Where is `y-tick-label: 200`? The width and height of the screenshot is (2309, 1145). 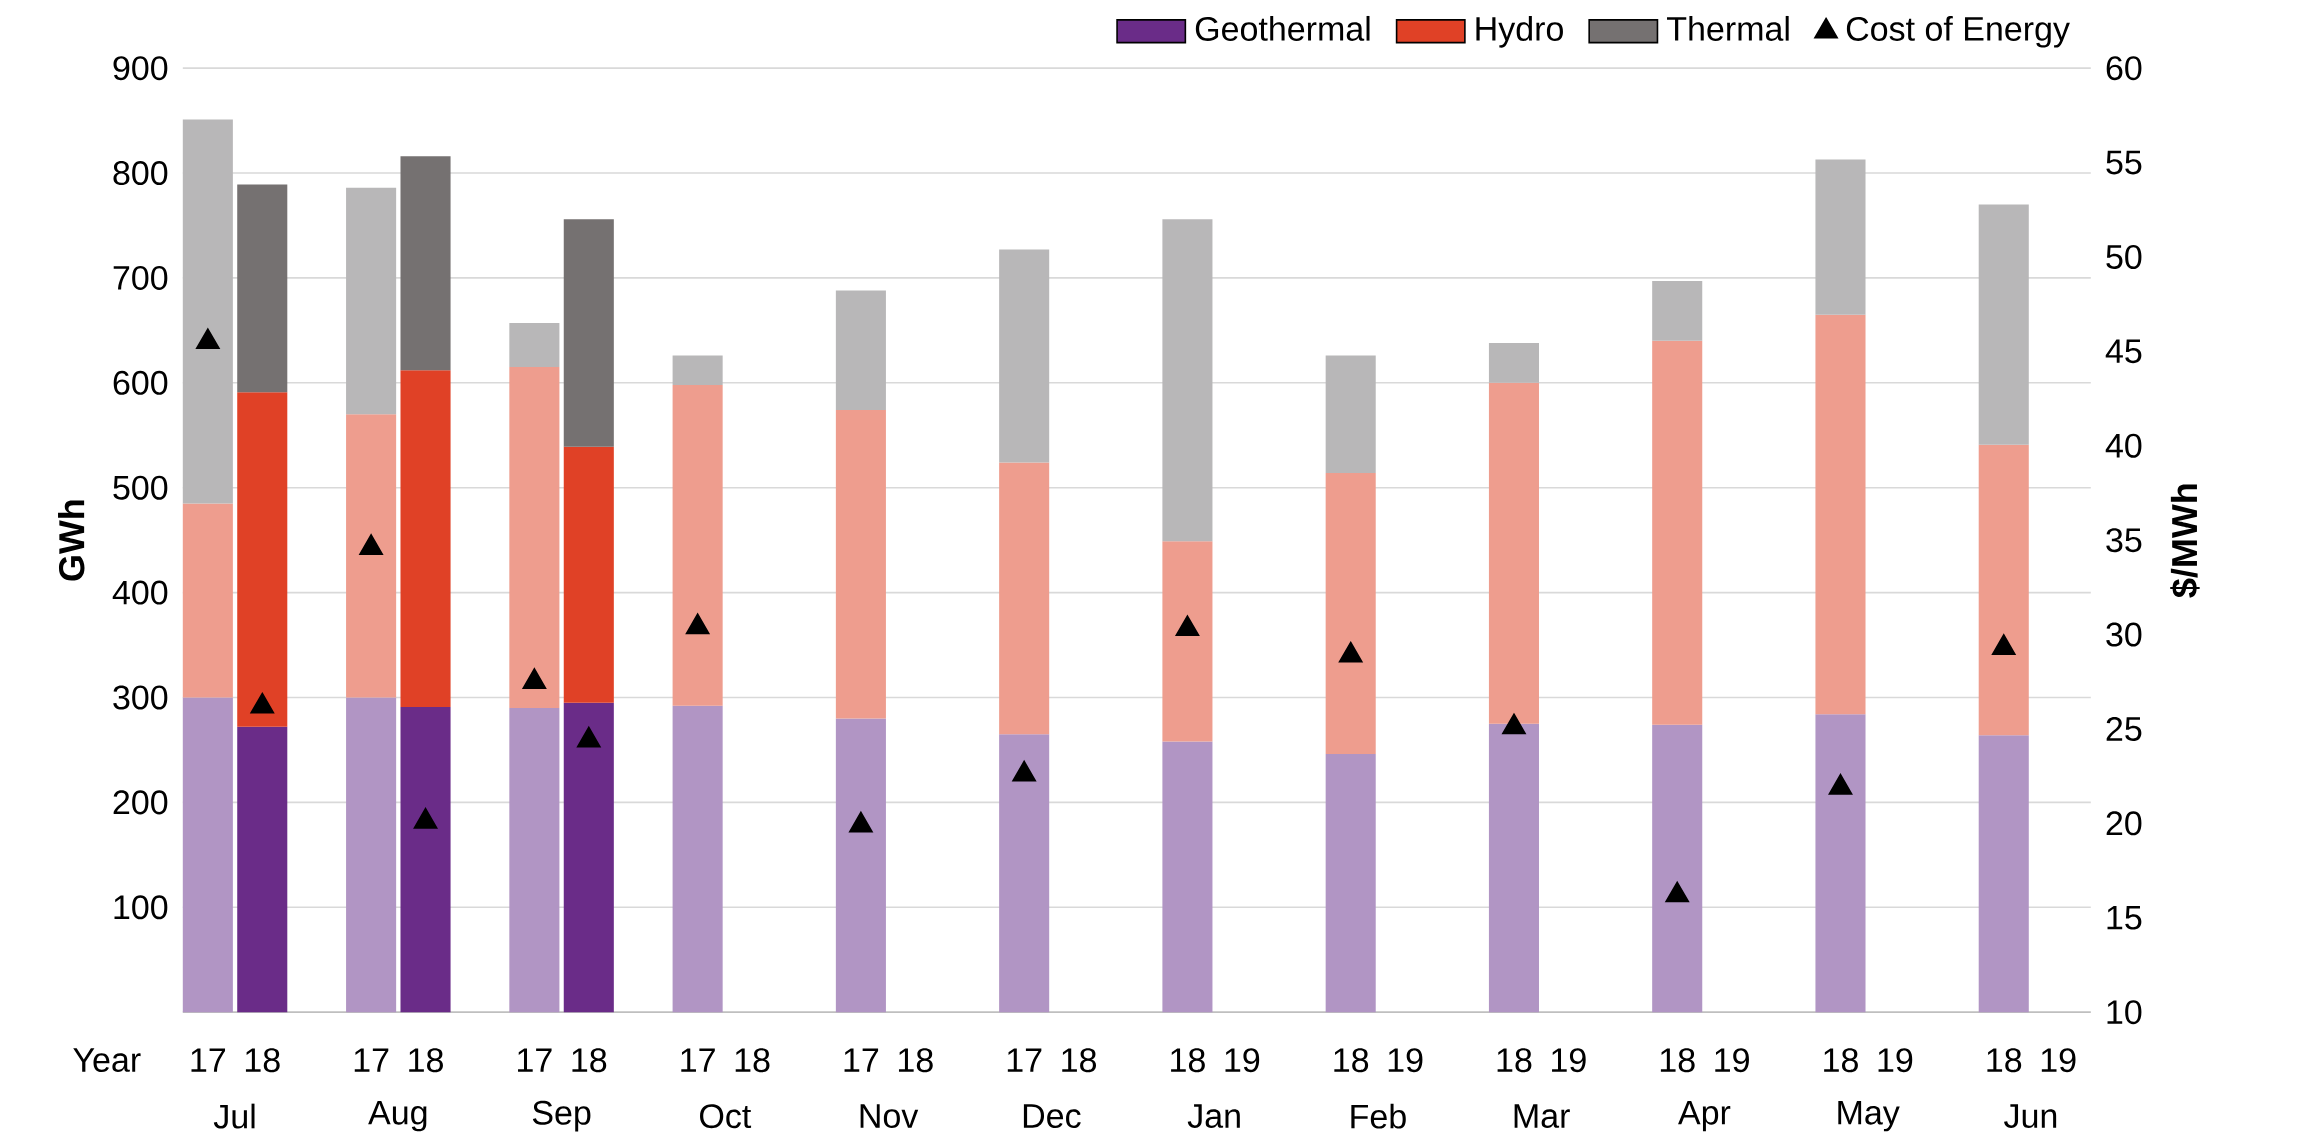
y-tick-label: 200 is located at coordinates (140, 802).